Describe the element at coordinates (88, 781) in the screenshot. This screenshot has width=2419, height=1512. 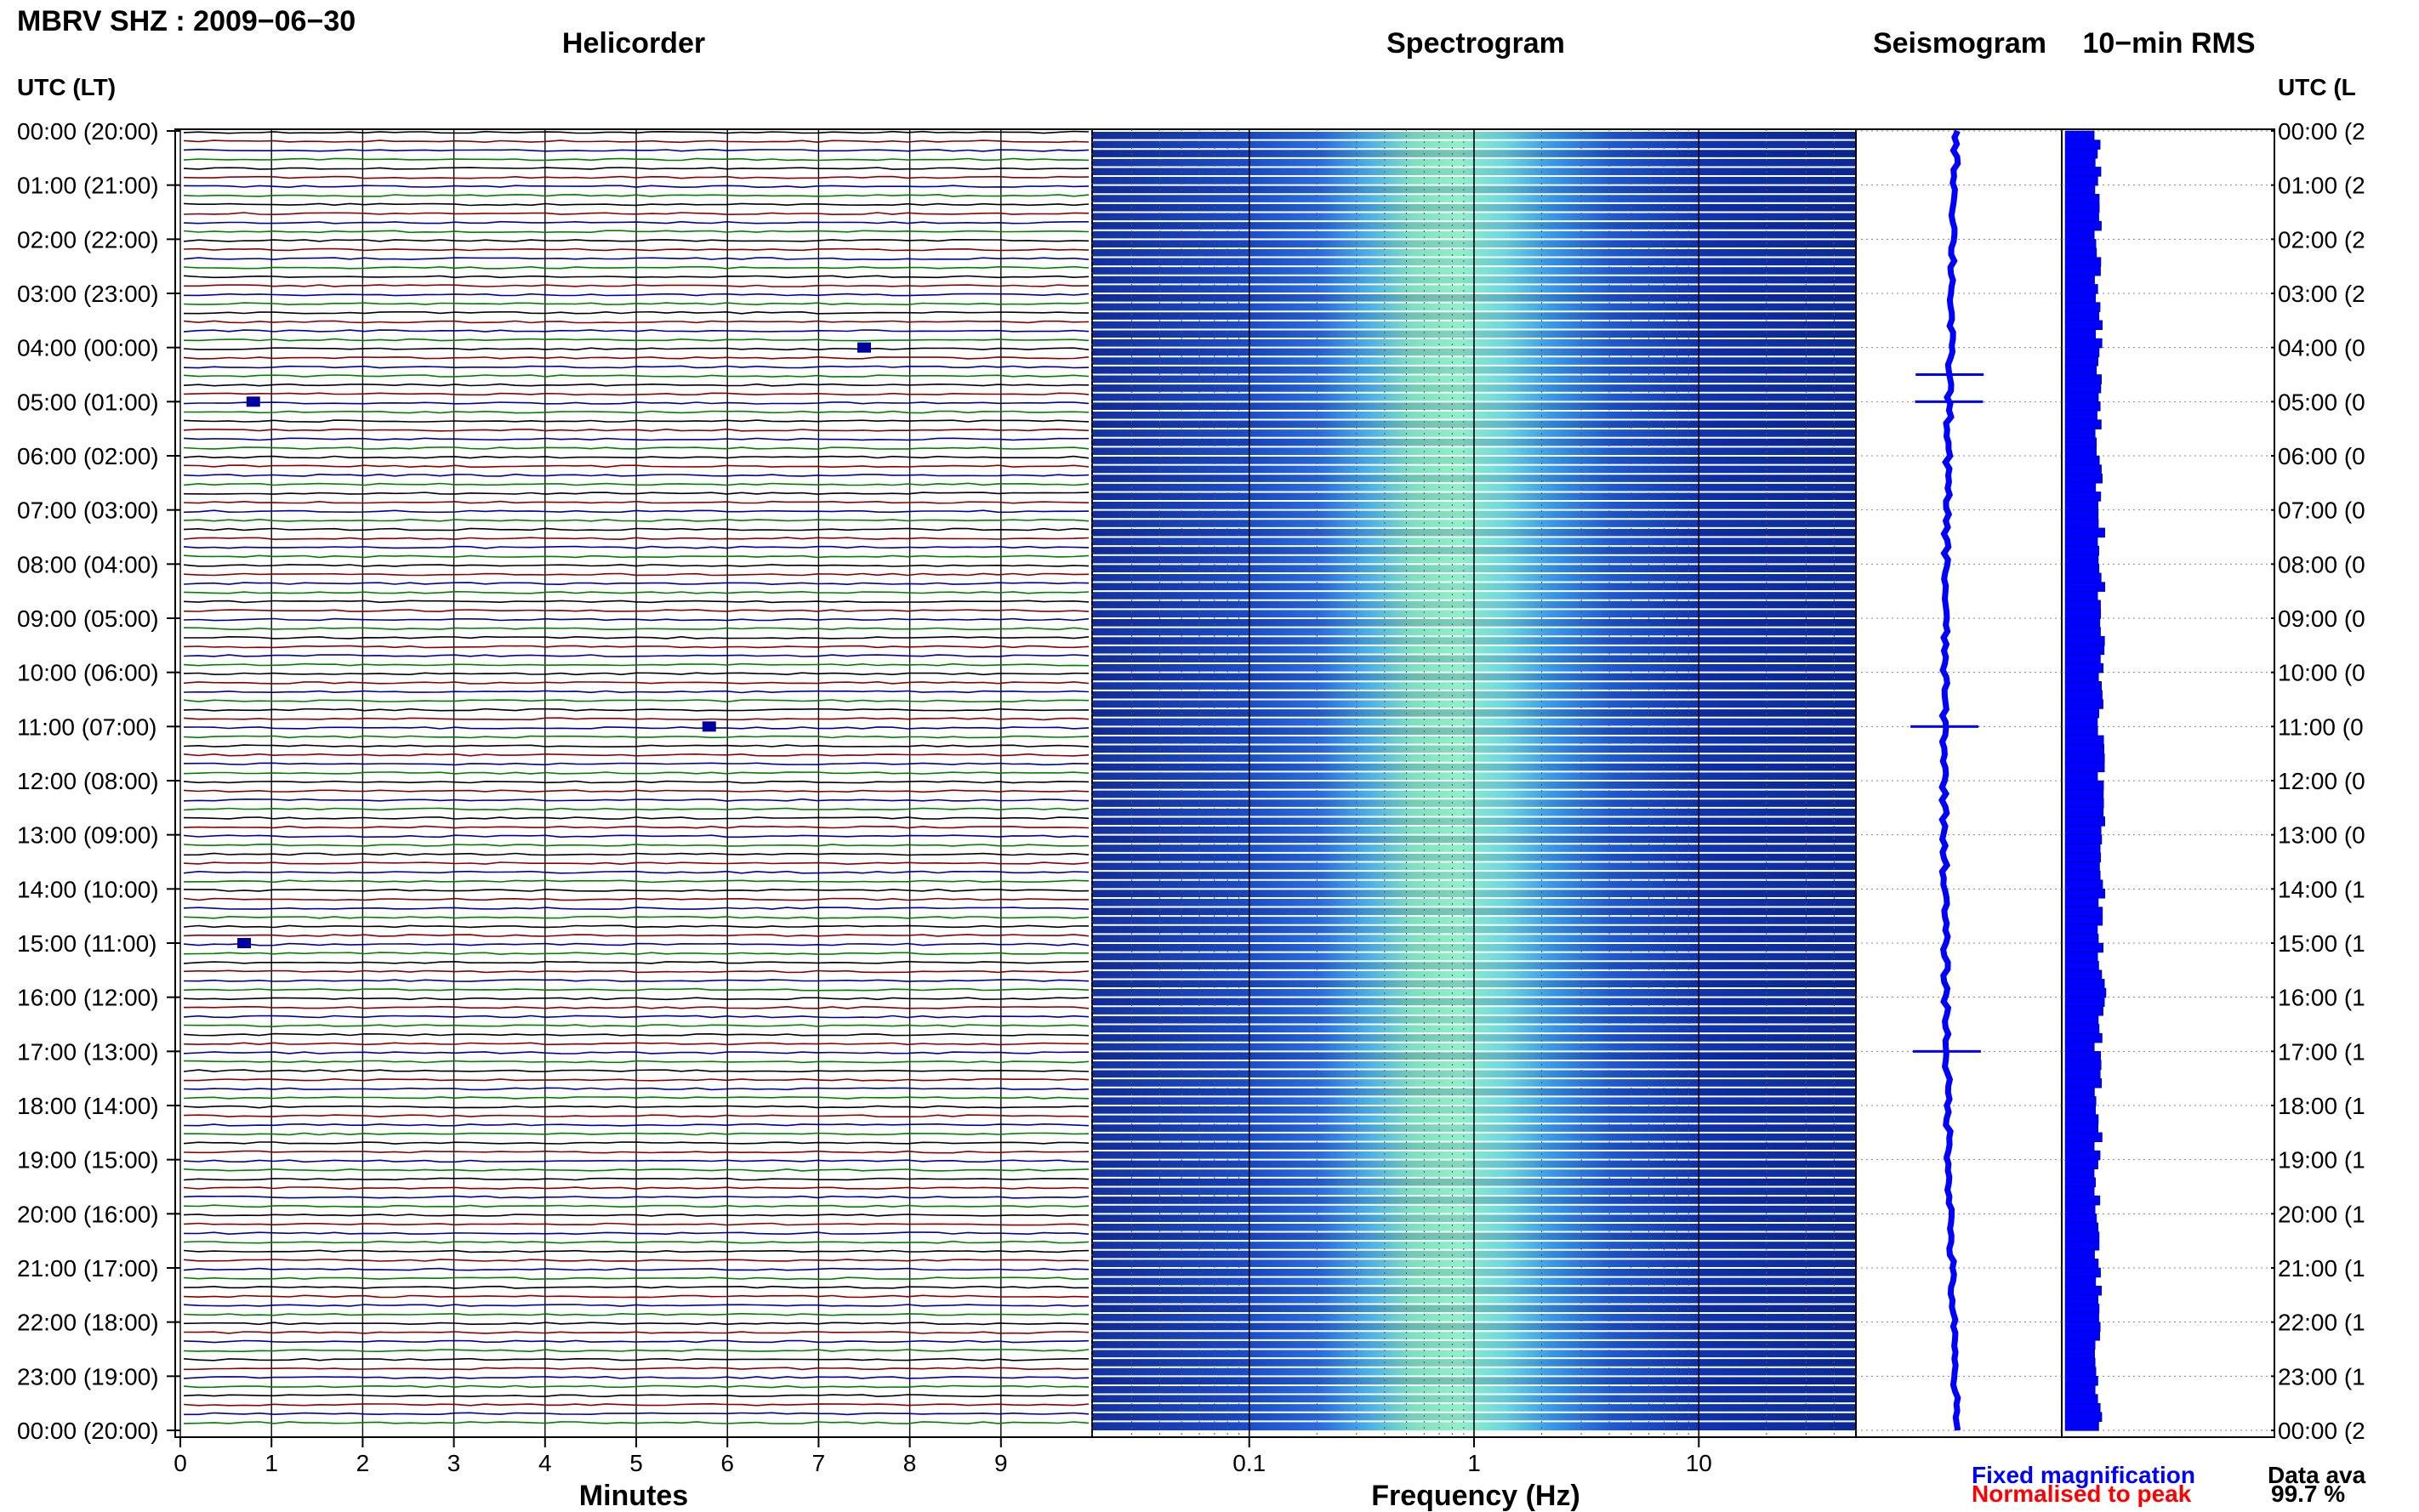
I see `left-hour-label: 12:00 (08:00)` at that location.